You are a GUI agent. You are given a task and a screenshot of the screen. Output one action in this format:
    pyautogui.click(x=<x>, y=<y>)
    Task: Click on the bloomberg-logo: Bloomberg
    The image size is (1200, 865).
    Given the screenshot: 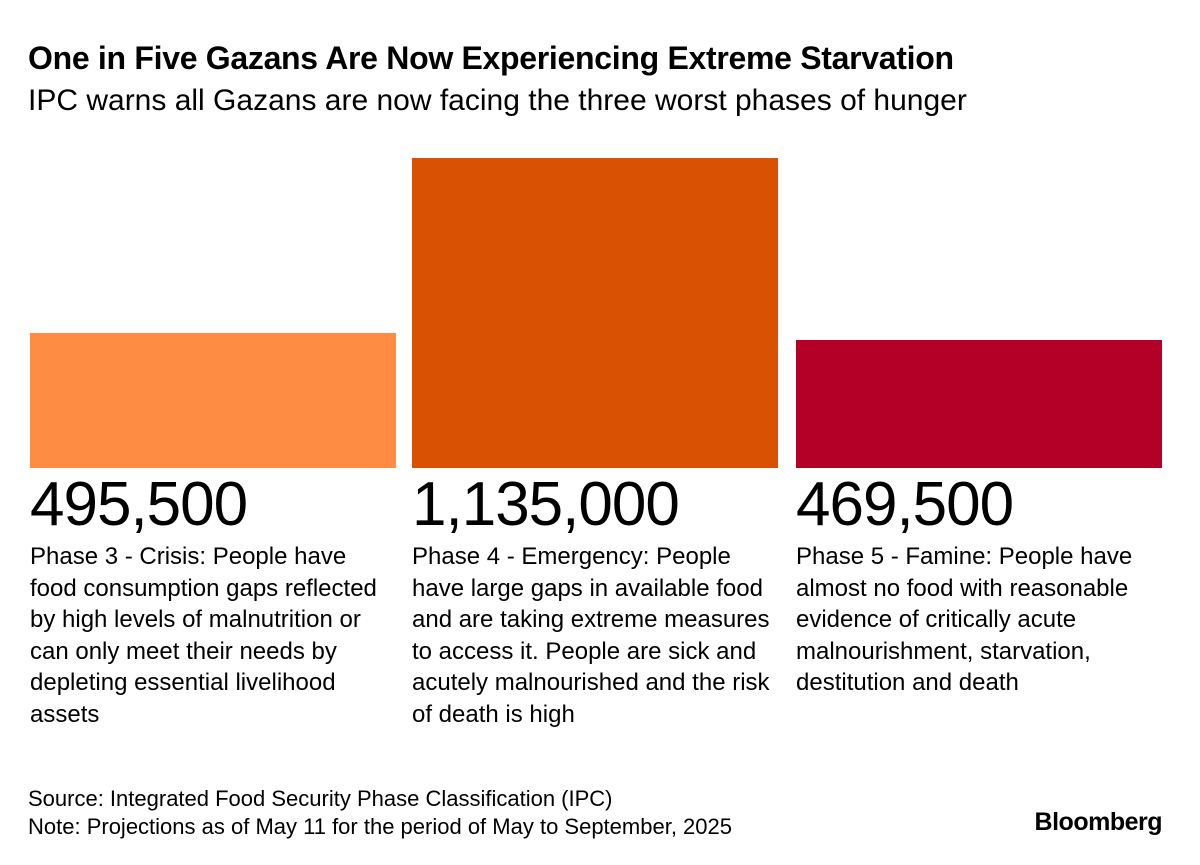 What is the action you would take?
    pyautogui.click(x=1098, y=822)
    